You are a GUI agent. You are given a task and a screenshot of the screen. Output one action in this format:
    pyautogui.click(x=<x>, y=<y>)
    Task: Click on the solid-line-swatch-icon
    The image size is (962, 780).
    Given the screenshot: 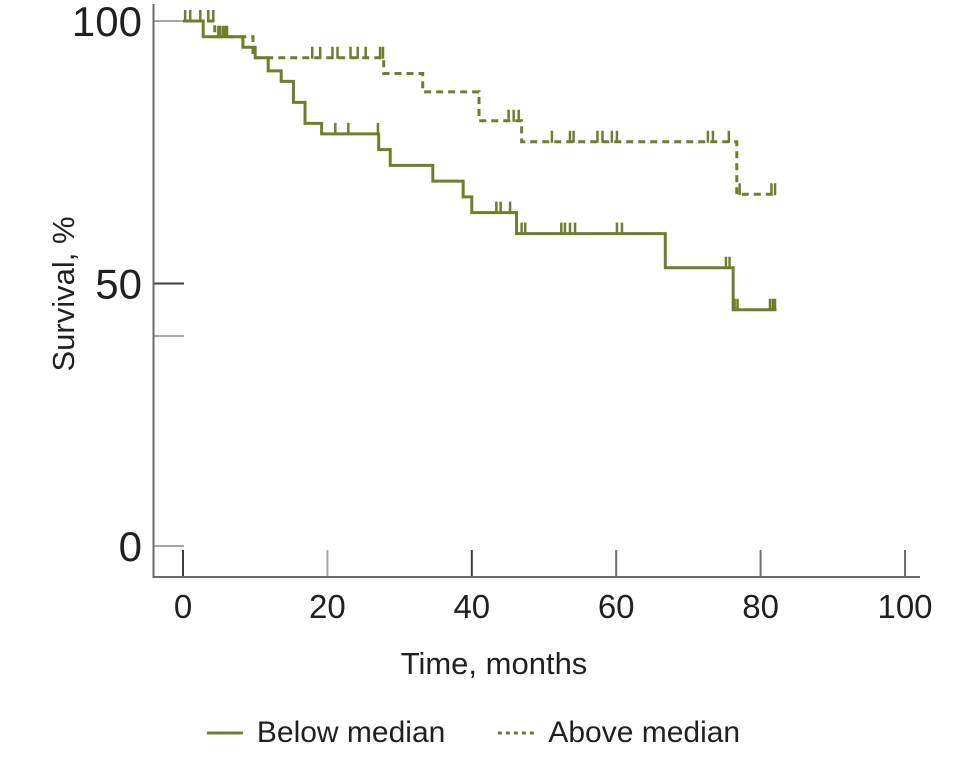 What is the action you would take?
    pyautogui.click(x=224, y=733)
    